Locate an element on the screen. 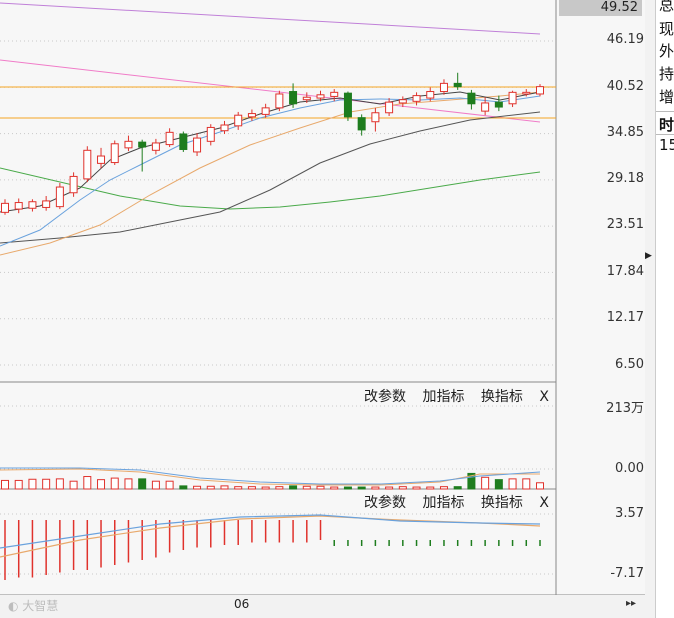  volume-panel-toolbar: 改参数 加指标 换指标 X is located at coordinates (456, 396).